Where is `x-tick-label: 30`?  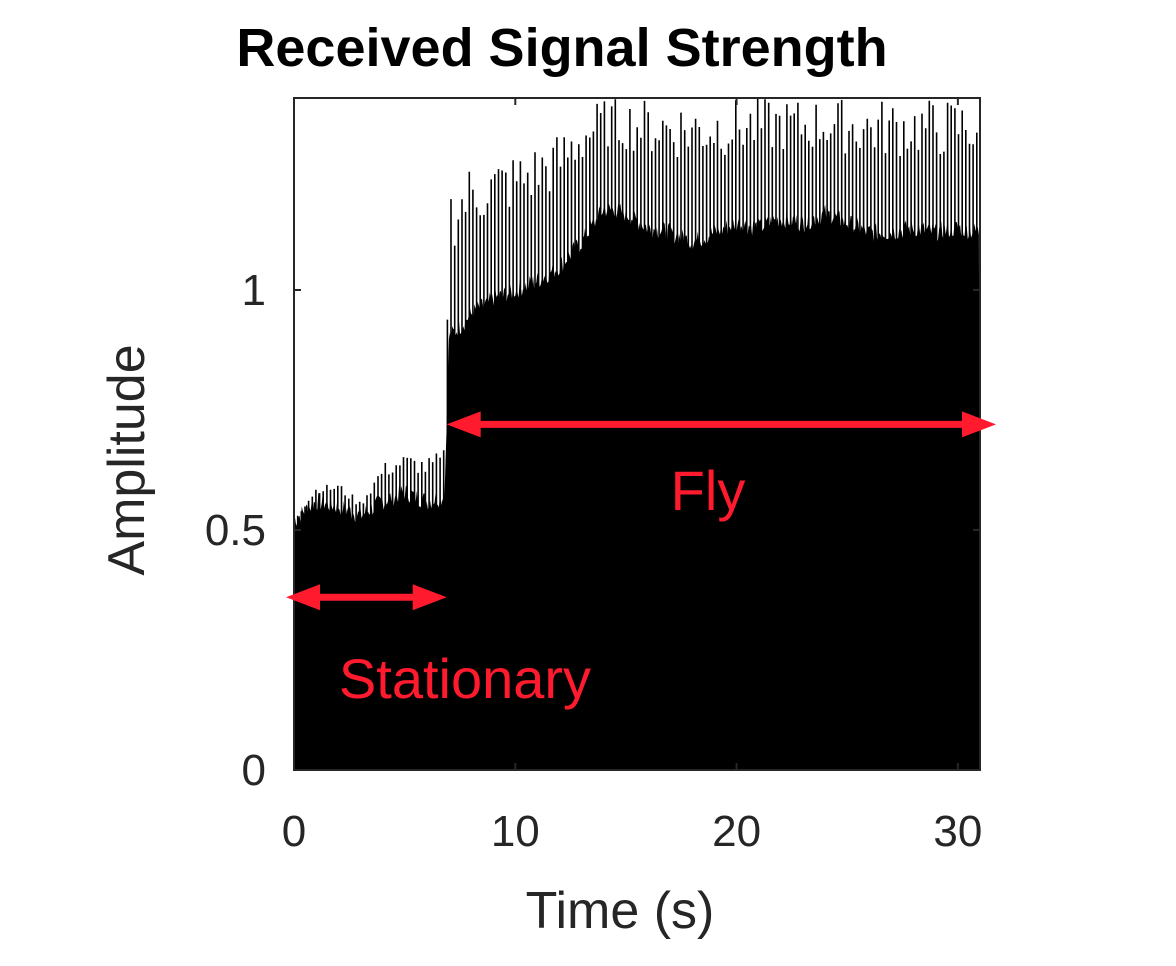
x-tick-label: 30 is located at coordinates (957, 831).